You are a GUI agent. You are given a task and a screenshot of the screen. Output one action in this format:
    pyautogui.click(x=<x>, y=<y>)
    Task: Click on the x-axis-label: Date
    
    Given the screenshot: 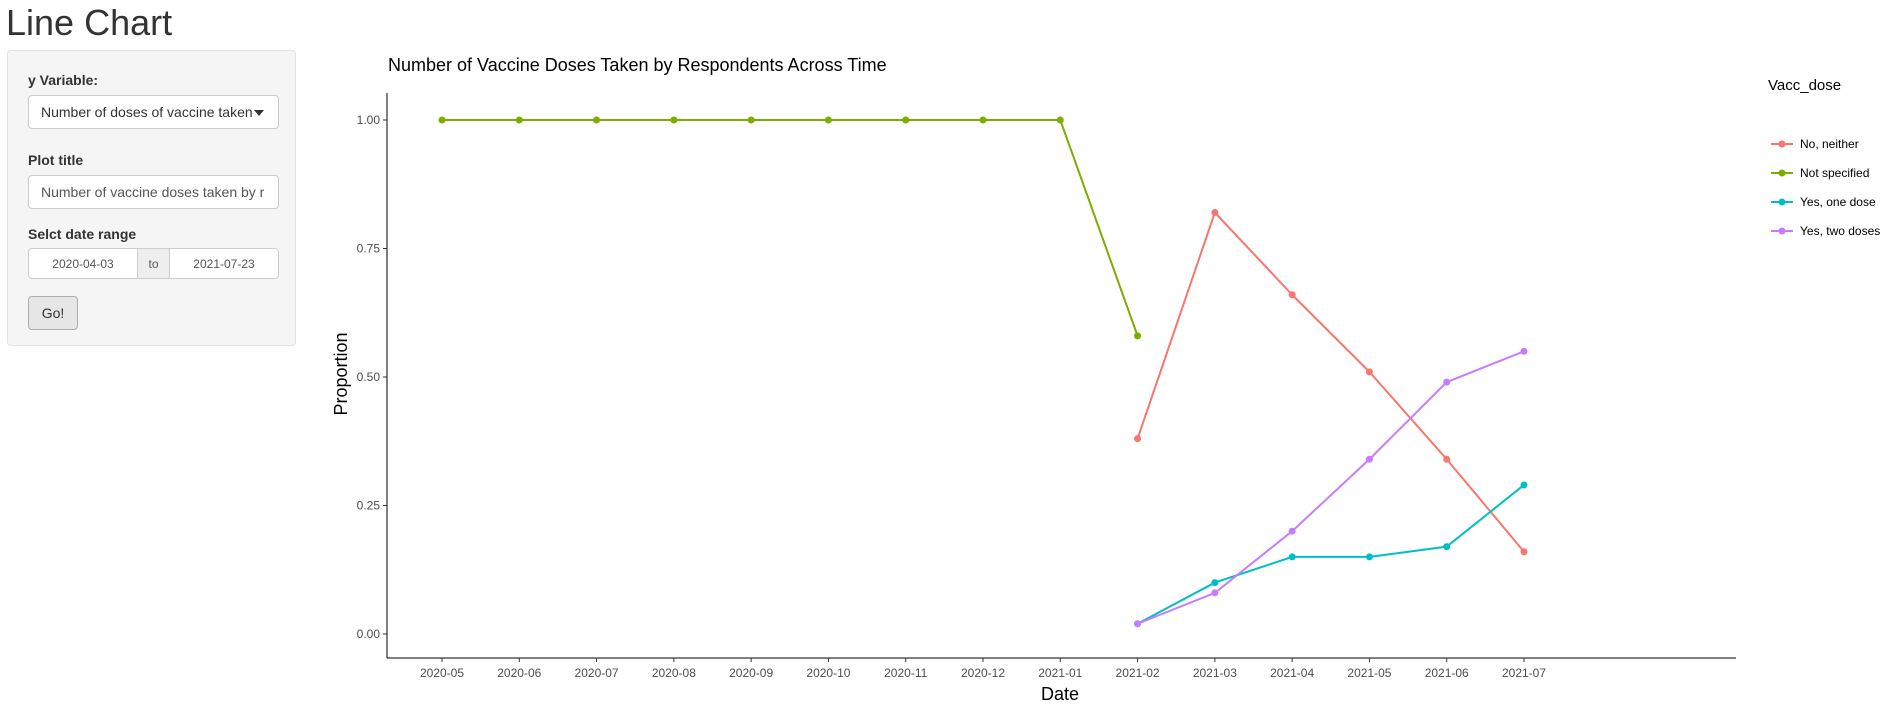 What is the action you would take?
    pyautogui.click(x=1060, y=694)
    